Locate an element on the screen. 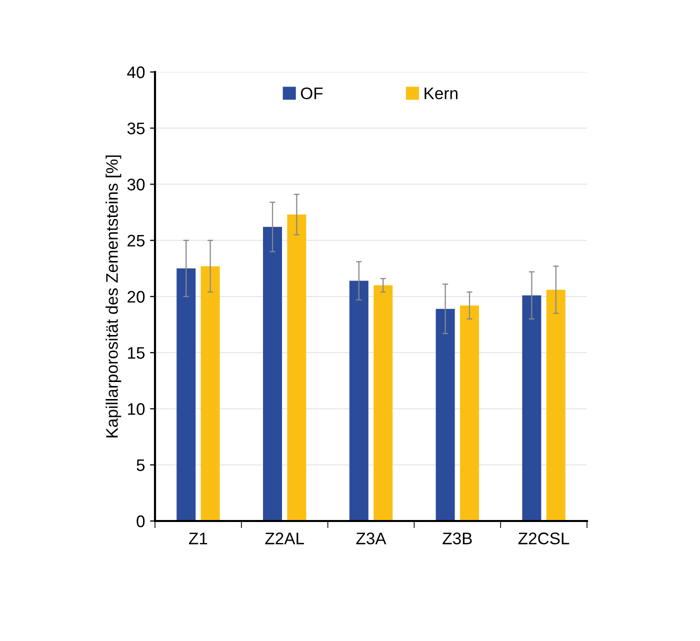 This screenshot has height=641, width=700. y-tick-label: 20 is located at coordinates (136, 296).